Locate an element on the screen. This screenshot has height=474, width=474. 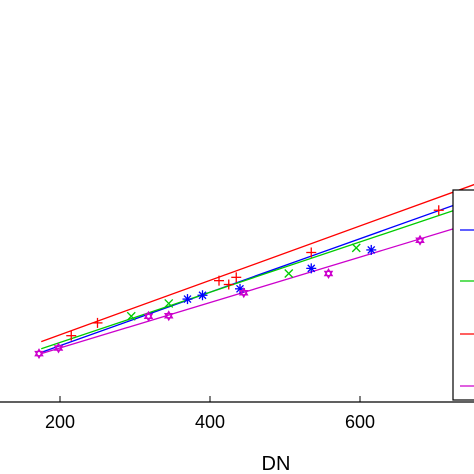
x-axis-title: DN is located at coordinates (276, 463).